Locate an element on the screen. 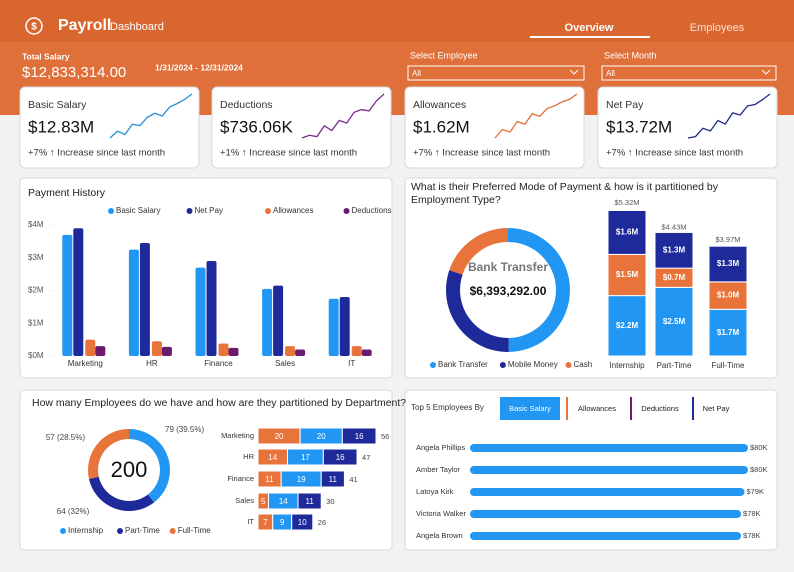 The image size is (794, 572). bar-value-label: 16 is located at coordinates (340, 457).